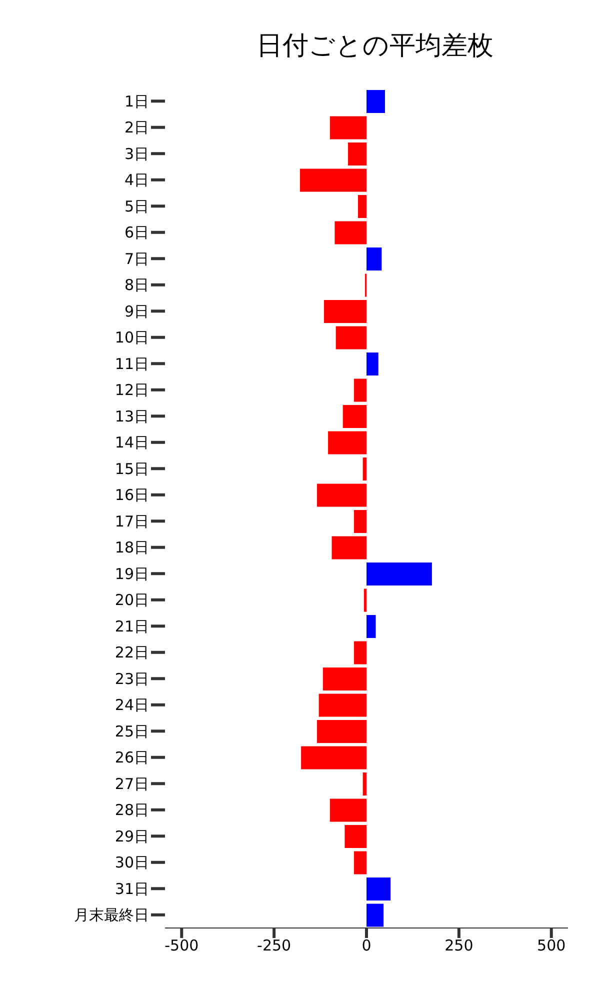  What do you see at coordinates (136, 206) in the screenshot?
I see `y-tick-label: 5日` at bounding box center [136, 206].